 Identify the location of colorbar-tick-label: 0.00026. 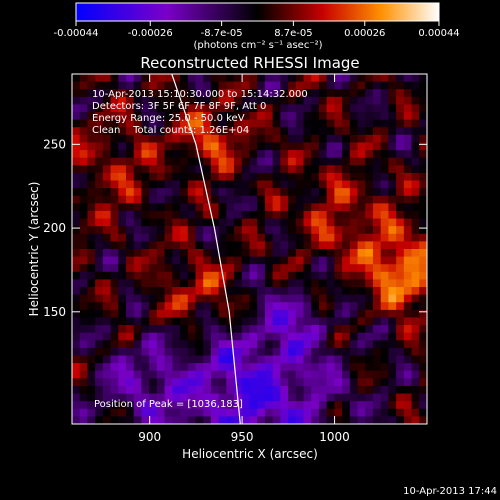
(364, 33).